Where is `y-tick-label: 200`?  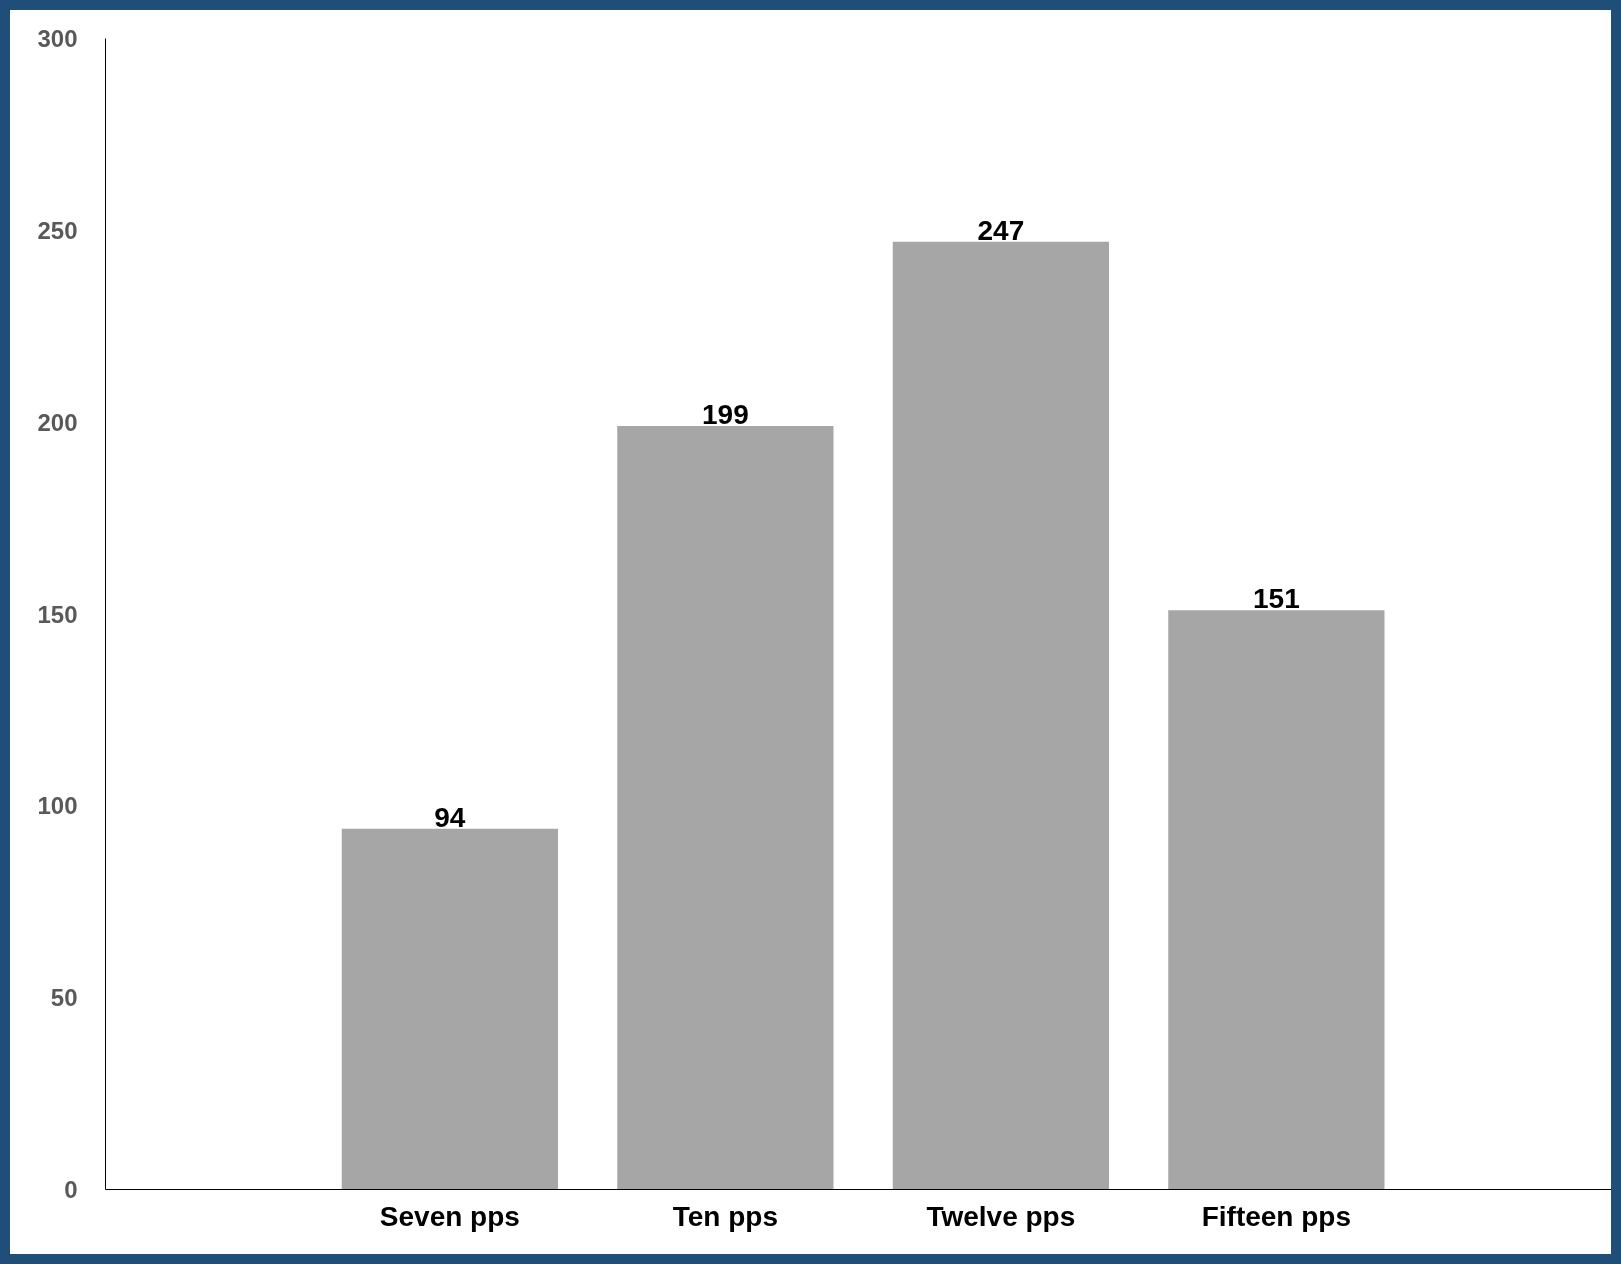
y-tick-label: 200 is located at coordinates (57, 422).